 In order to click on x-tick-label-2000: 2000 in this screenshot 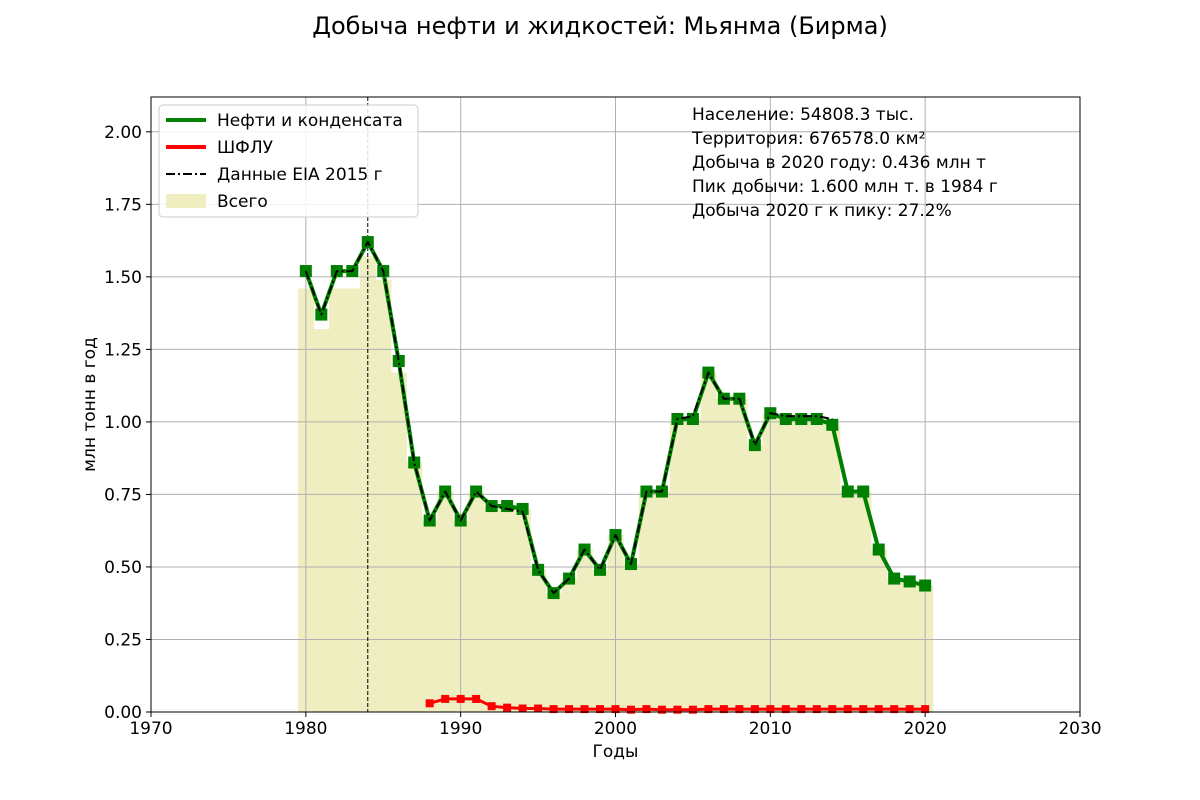, I will do `click(615, 729)`.